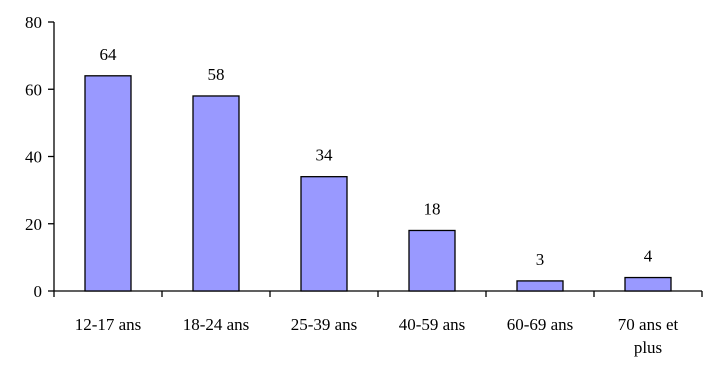  I want to click on y-tick-label: 60, so click(33, 89).